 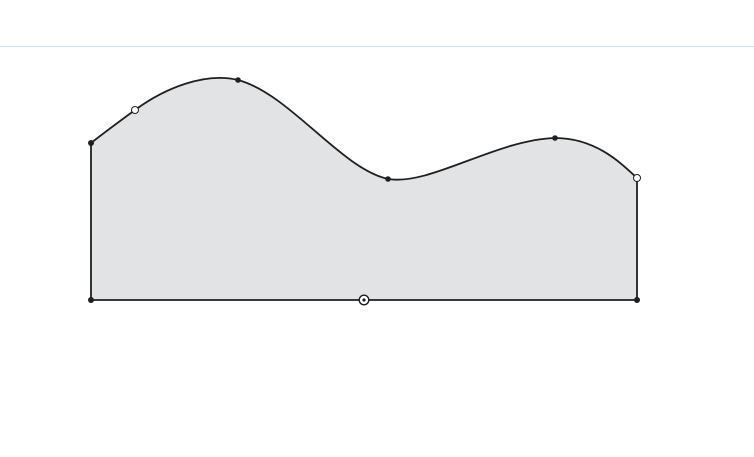 What do you see at coordinates (135, 110) in the screenshot?
I see `tangent-handle-point` at bounding box center [135, 110].